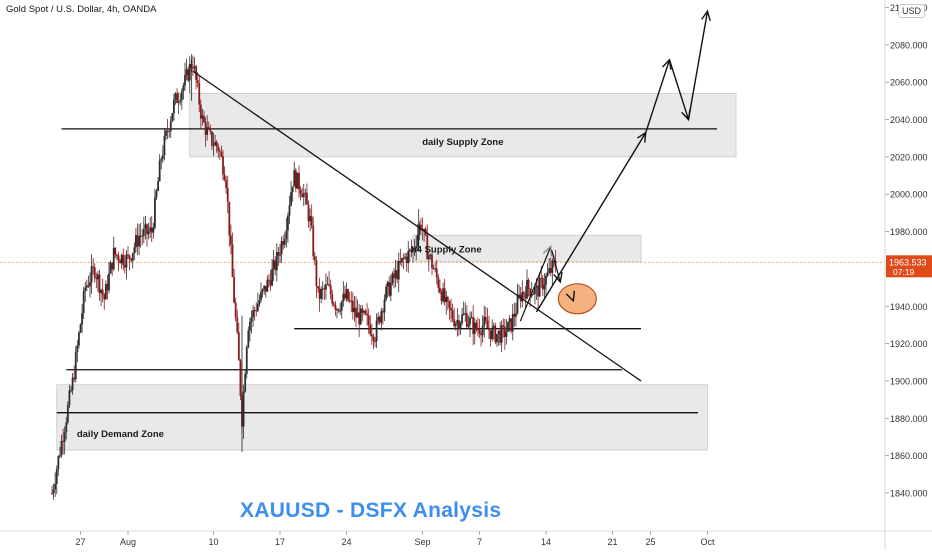 This screenshot has height=555, width=932. What do you see at coordinates (909, 381) in the screenshot?
I see `y-tick-label: 1900.000` at bounding box center [909, 381].